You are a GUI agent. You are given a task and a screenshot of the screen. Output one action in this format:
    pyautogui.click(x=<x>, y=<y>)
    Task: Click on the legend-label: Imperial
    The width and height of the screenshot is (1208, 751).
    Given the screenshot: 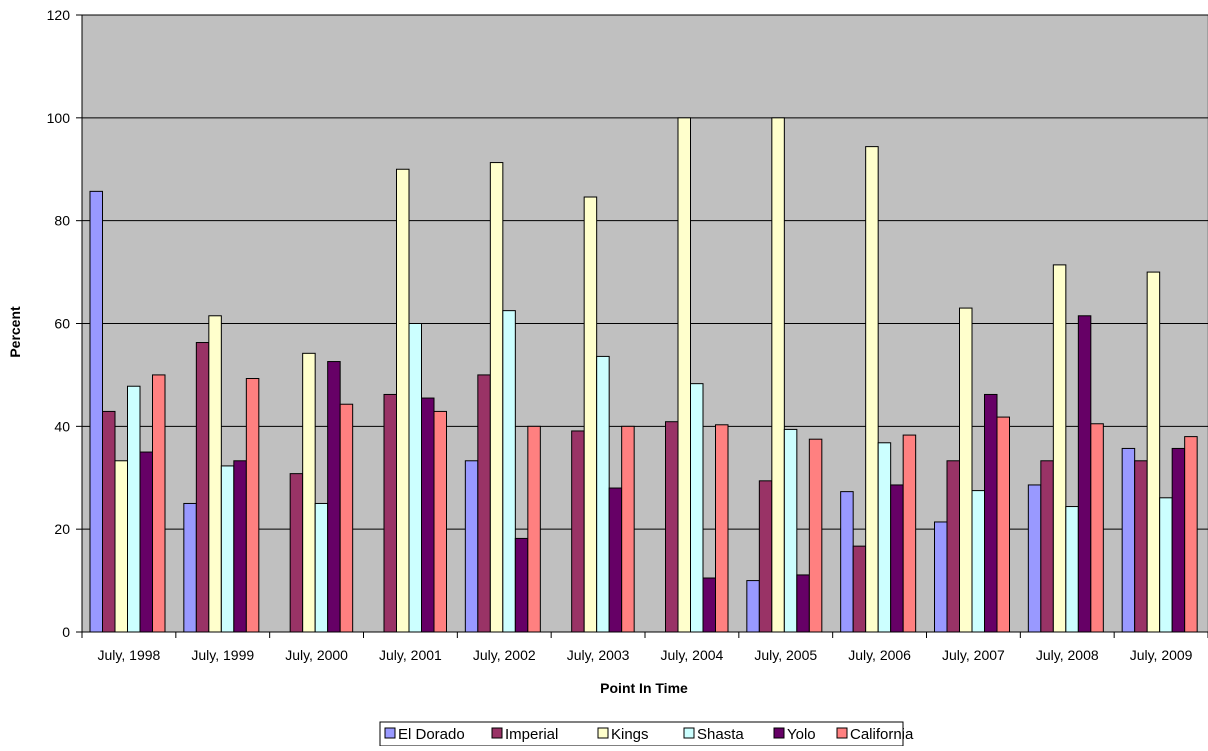 What is the action you would take?
    pyautogui.click(x=531, y=734)
    